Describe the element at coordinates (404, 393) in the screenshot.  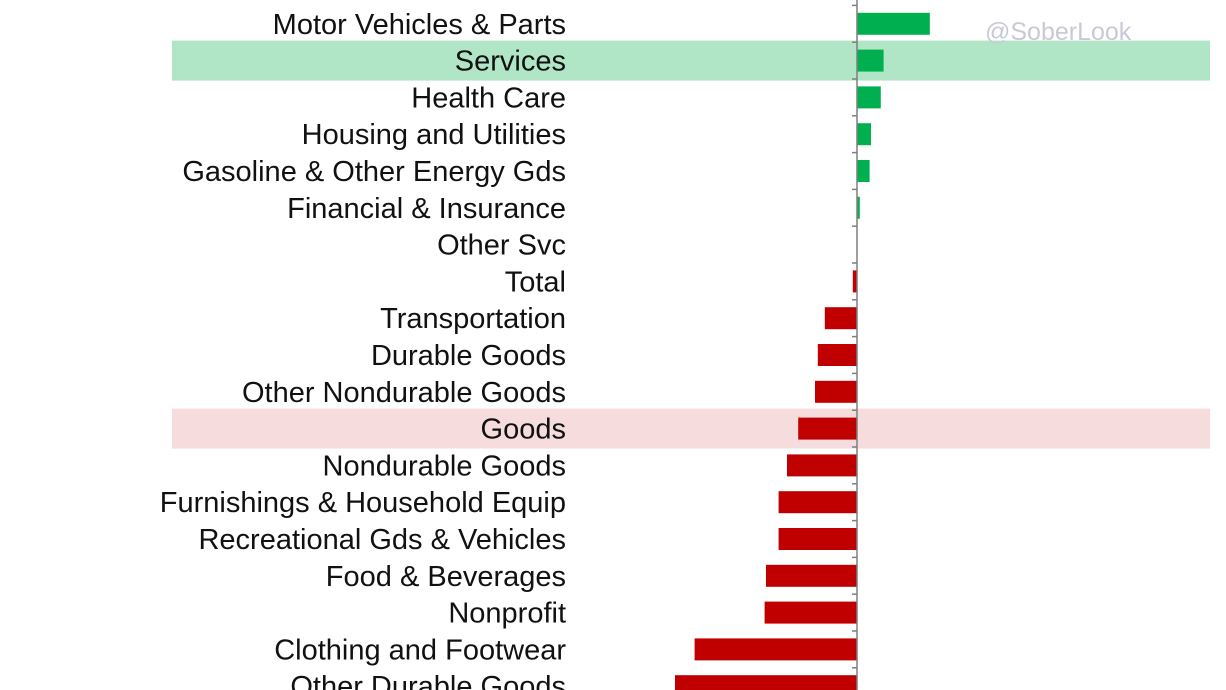
I see `category-label: Other Nondurable Goods` at that location.